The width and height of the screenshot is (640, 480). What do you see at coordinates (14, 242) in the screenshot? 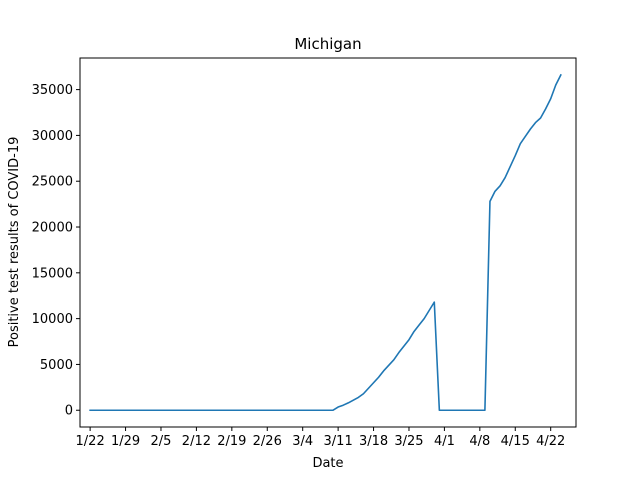
I see `y-axis-label: Positive test results of COVID-19` at bounding box center [14, 242].